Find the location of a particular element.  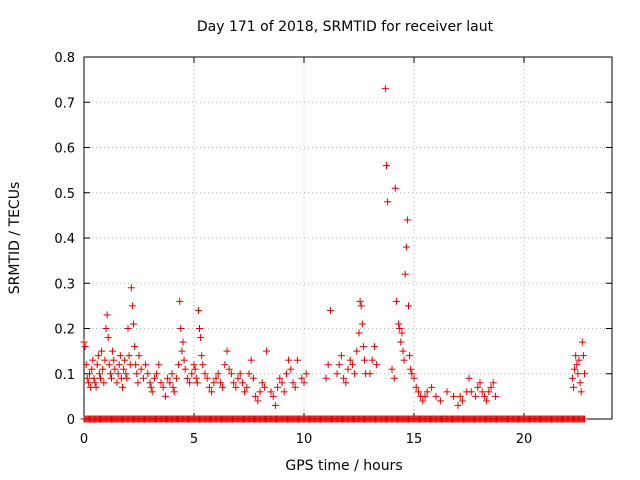

y-tick-label: 0.2 is located at coordinates (64, 330).